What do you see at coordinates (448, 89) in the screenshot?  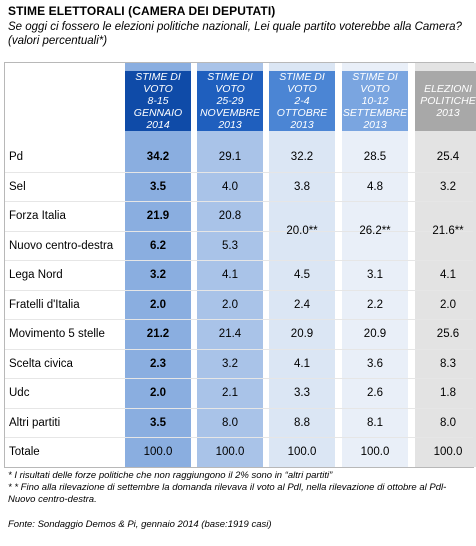 I see `column-header-line: ELEZIONI` at bounding box center [448, 89].